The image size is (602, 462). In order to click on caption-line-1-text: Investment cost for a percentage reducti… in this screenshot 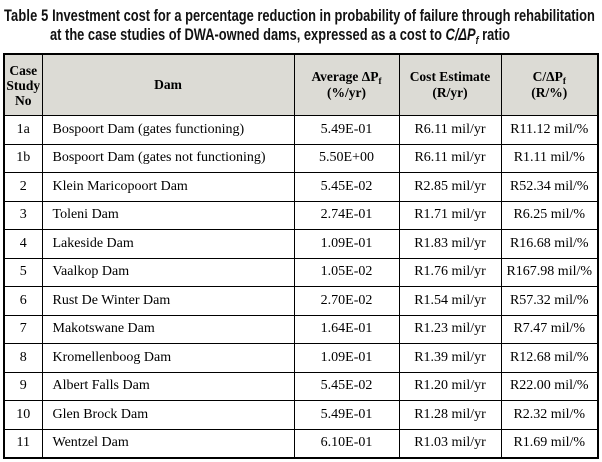, I will do `click(323, 16)`.